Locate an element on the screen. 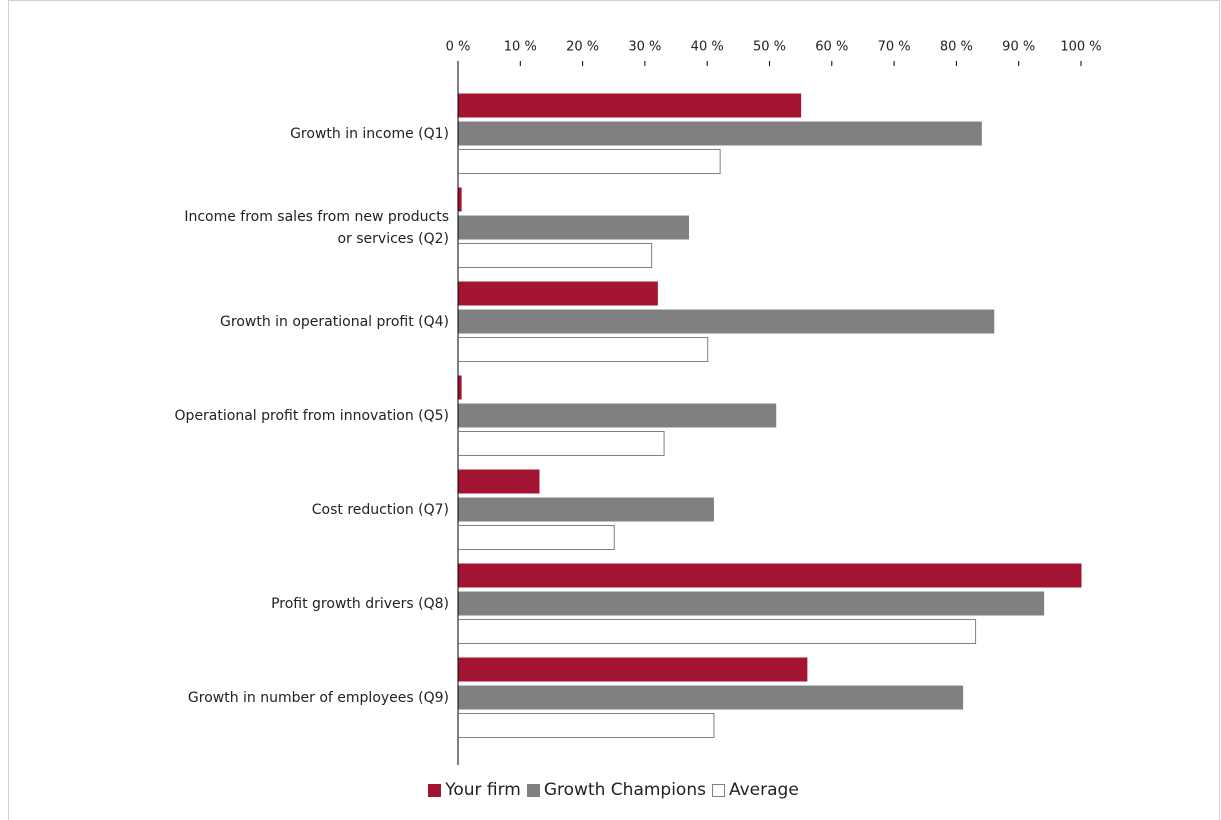 The height and width of the screenshot is (820, 1221). legend-label: Growth Champions is located at coordinates (624, 790).